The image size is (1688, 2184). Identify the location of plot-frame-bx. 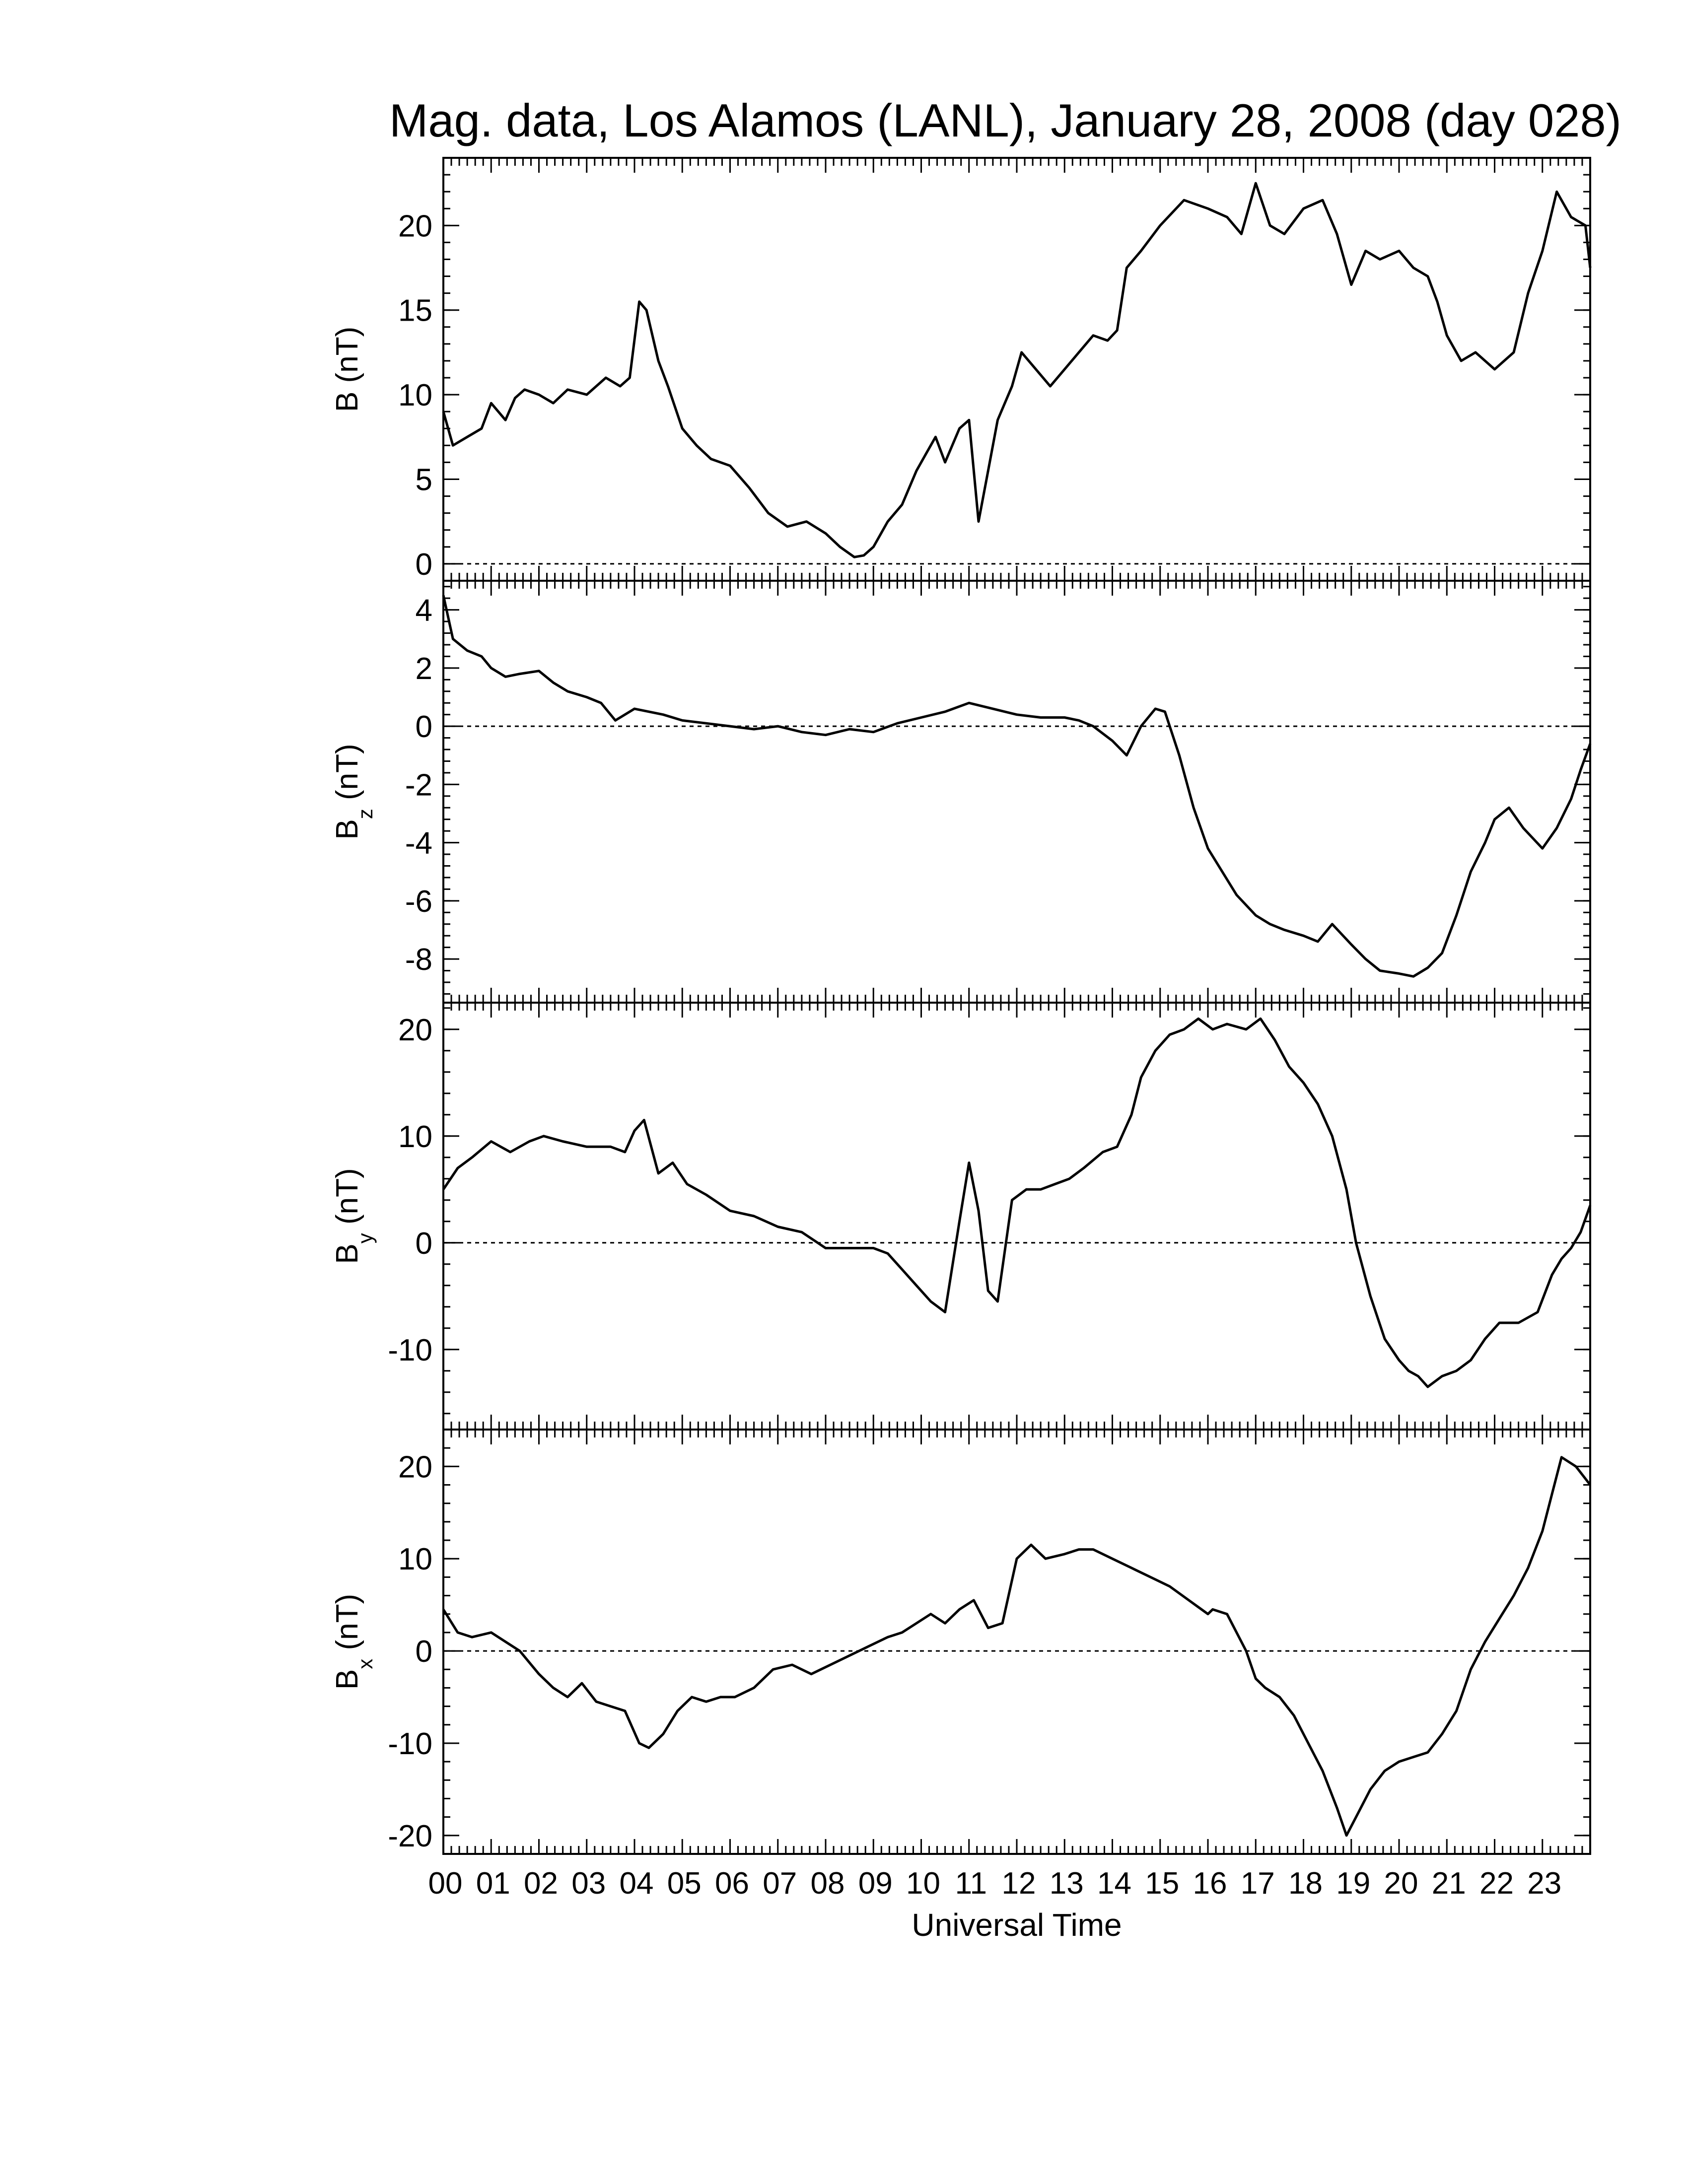
(1016, 1642).